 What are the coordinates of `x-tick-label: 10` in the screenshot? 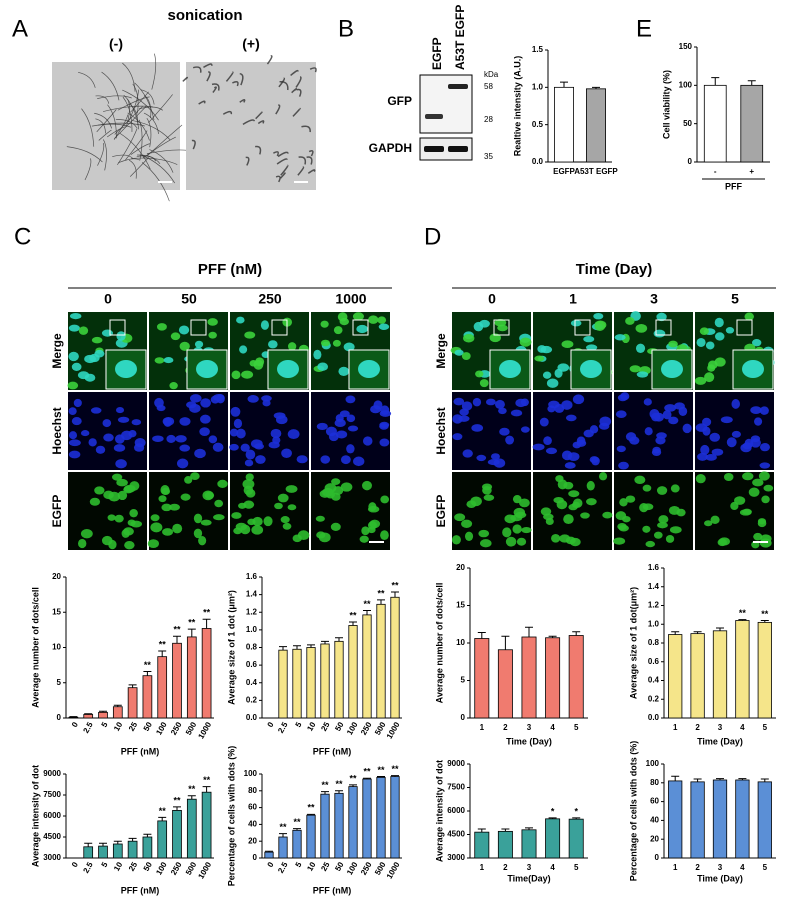 It's located at (311, 726).